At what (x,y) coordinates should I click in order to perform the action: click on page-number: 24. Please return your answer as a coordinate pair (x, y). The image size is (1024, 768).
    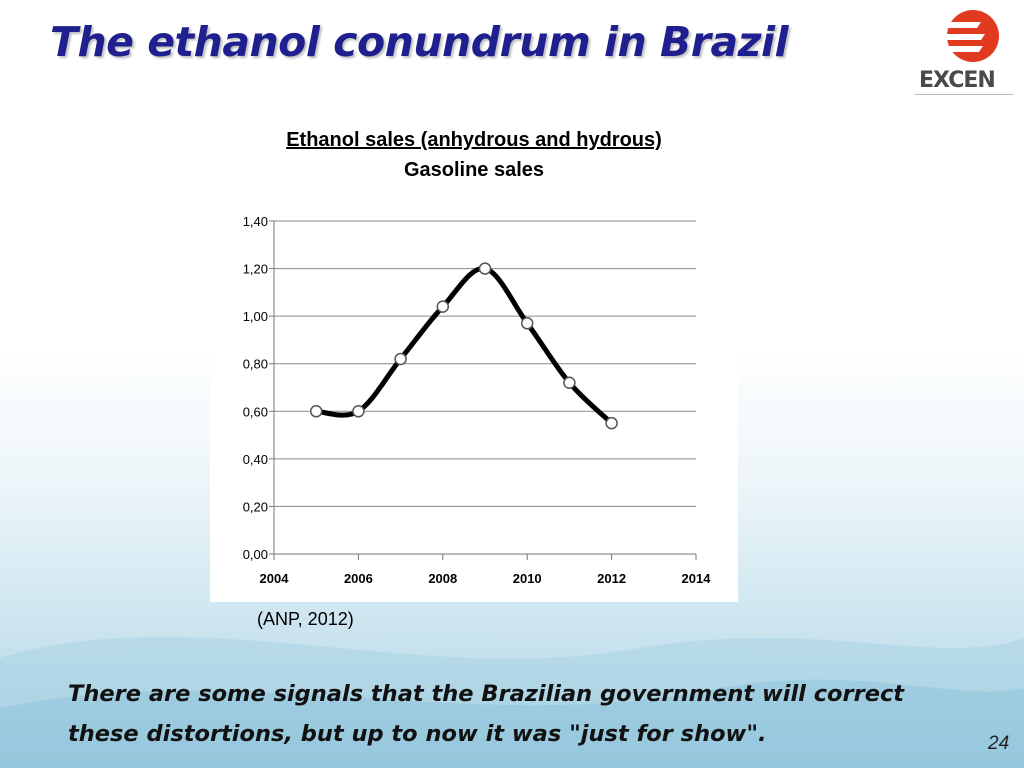
    Looking at the image, I should click on (999, 743).